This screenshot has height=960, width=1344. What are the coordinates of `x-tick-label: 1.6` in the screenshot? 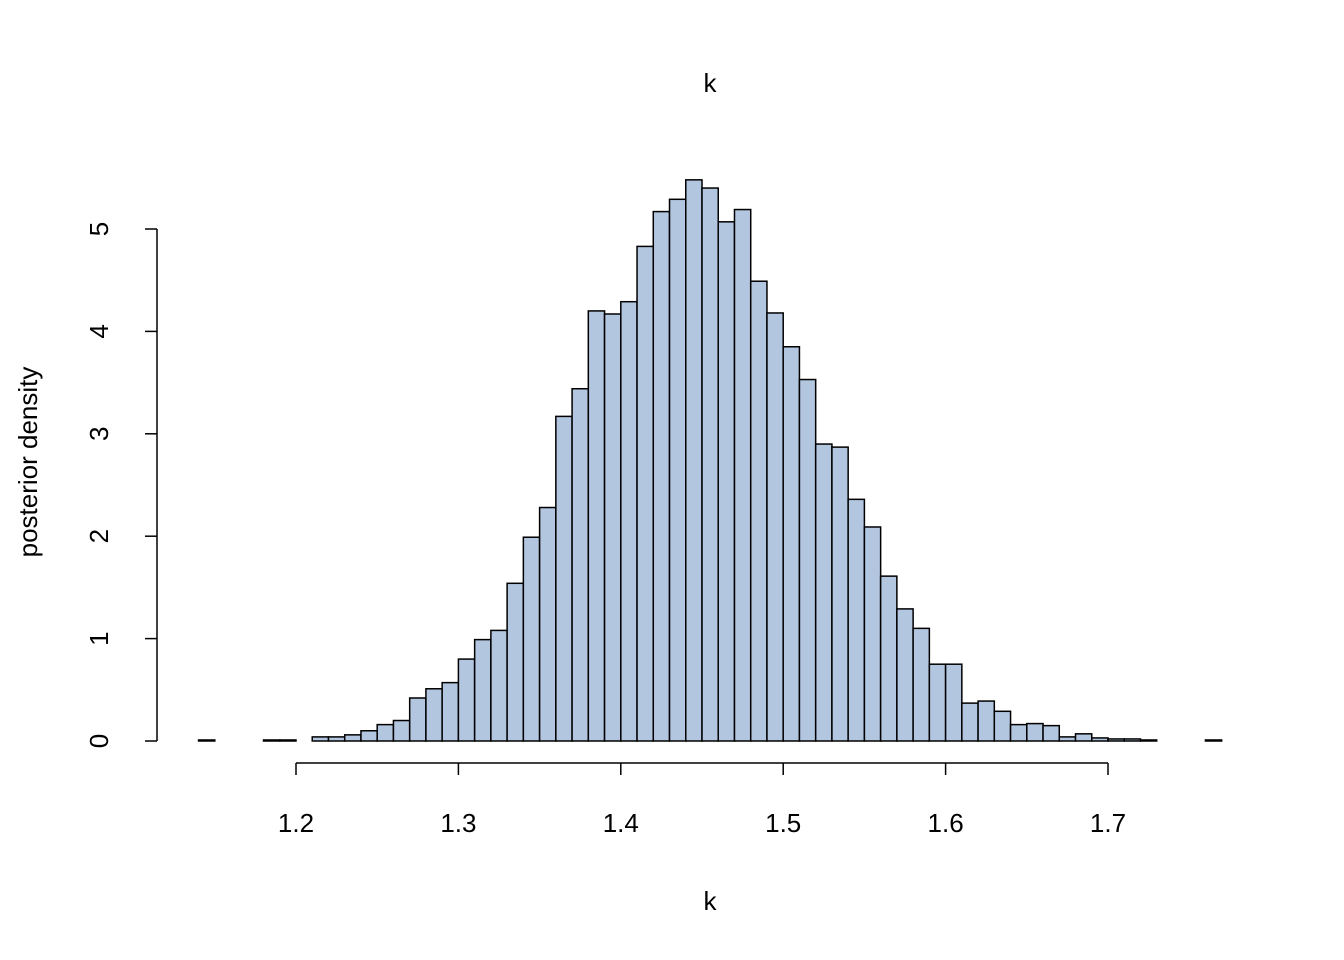 It's located at (946, 823).